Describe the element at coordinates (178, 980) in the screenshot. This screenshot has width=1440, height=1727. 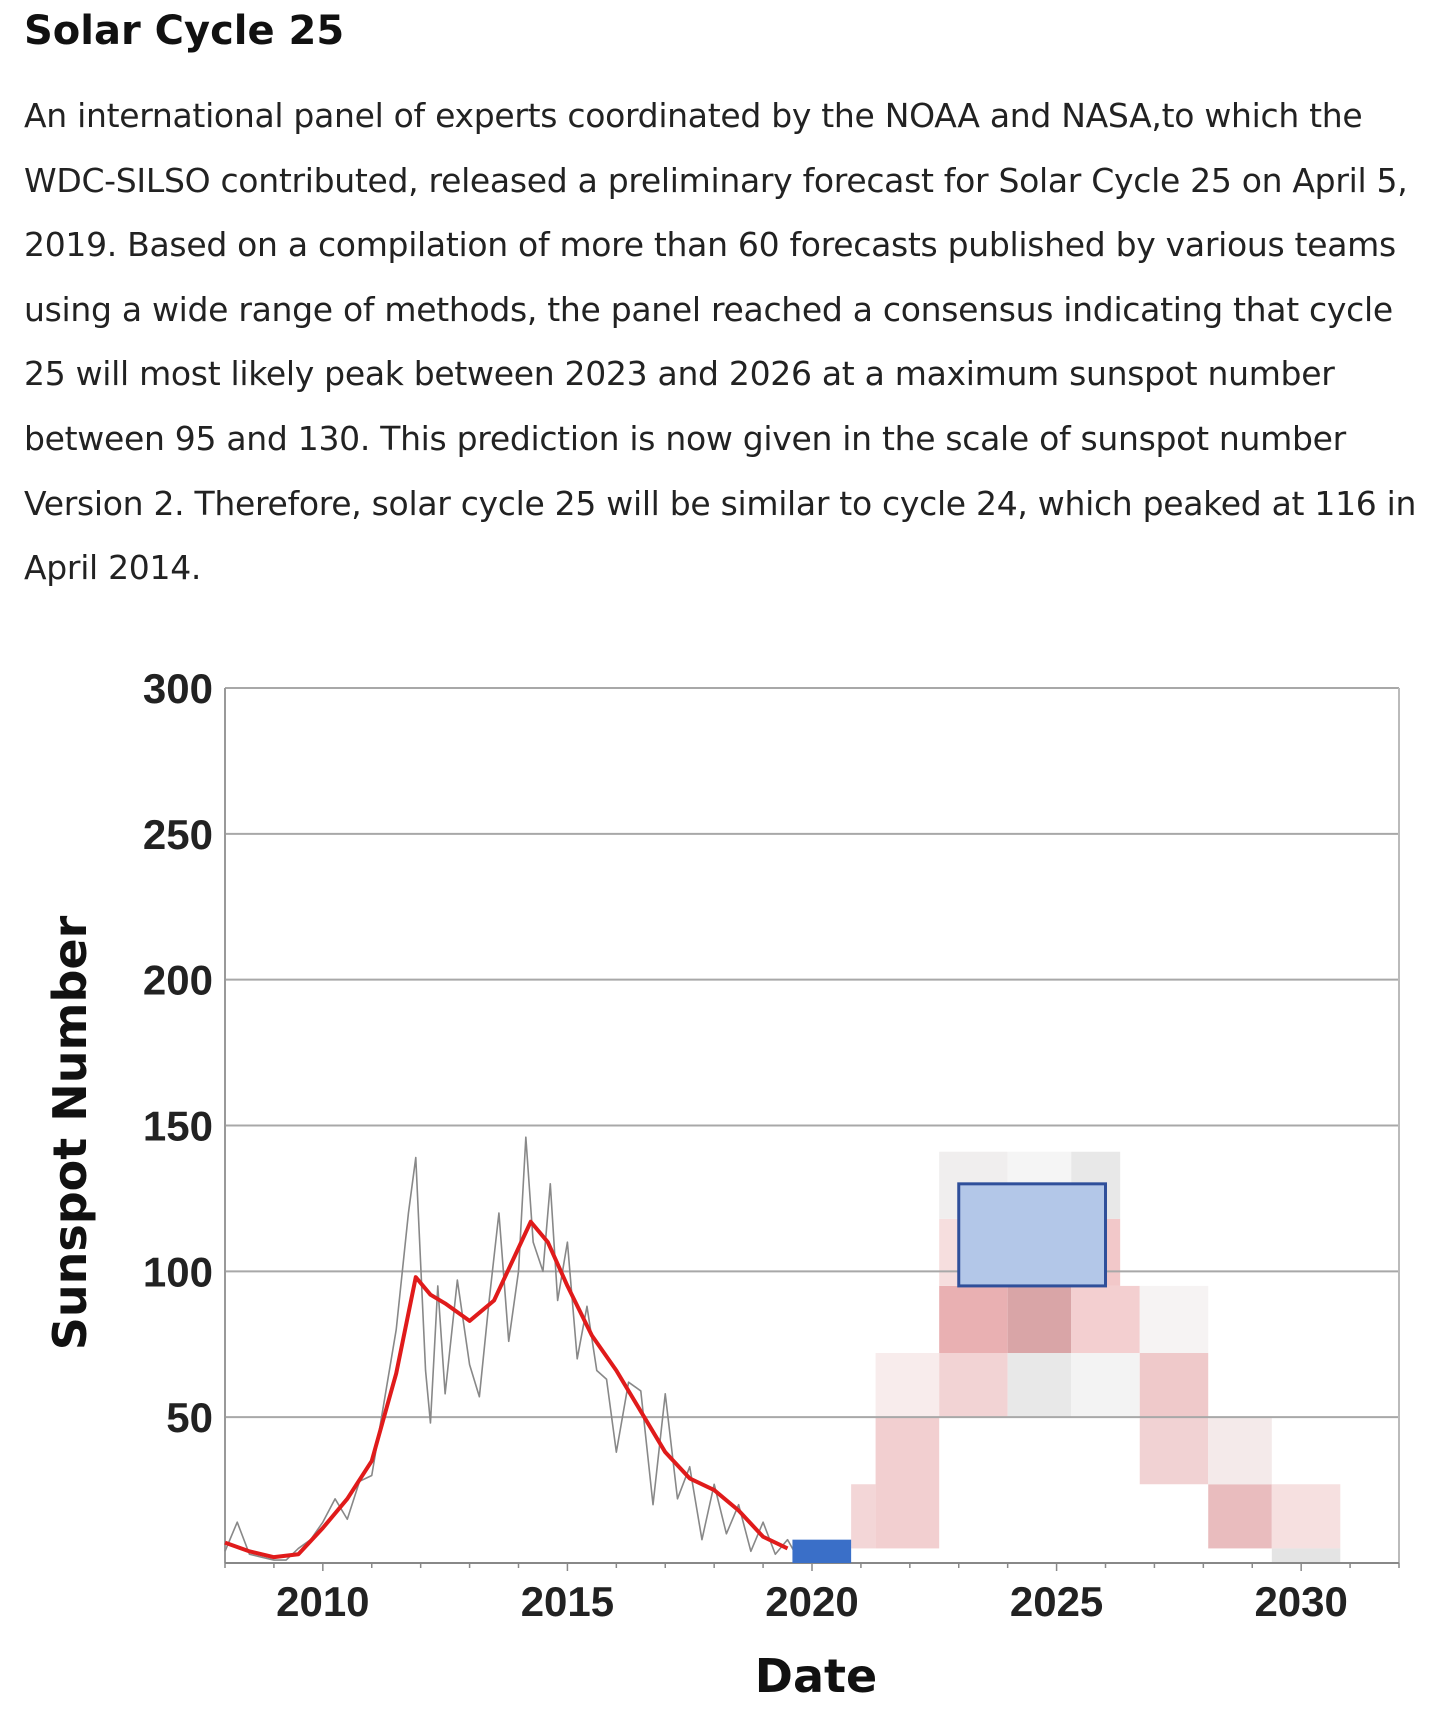
I see `y-tick-label: 200` at that location.